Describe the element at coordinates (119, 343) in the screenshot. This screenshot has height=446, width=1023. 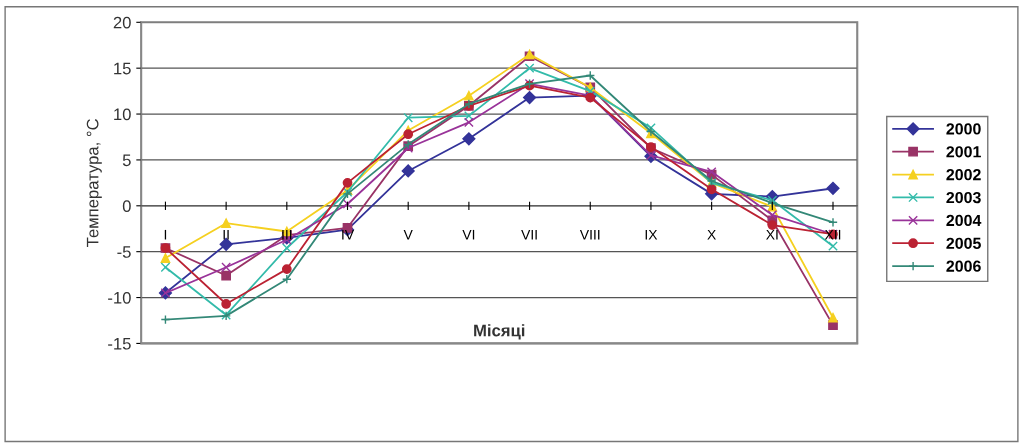
I see `y-tick-label: -15` at that location.